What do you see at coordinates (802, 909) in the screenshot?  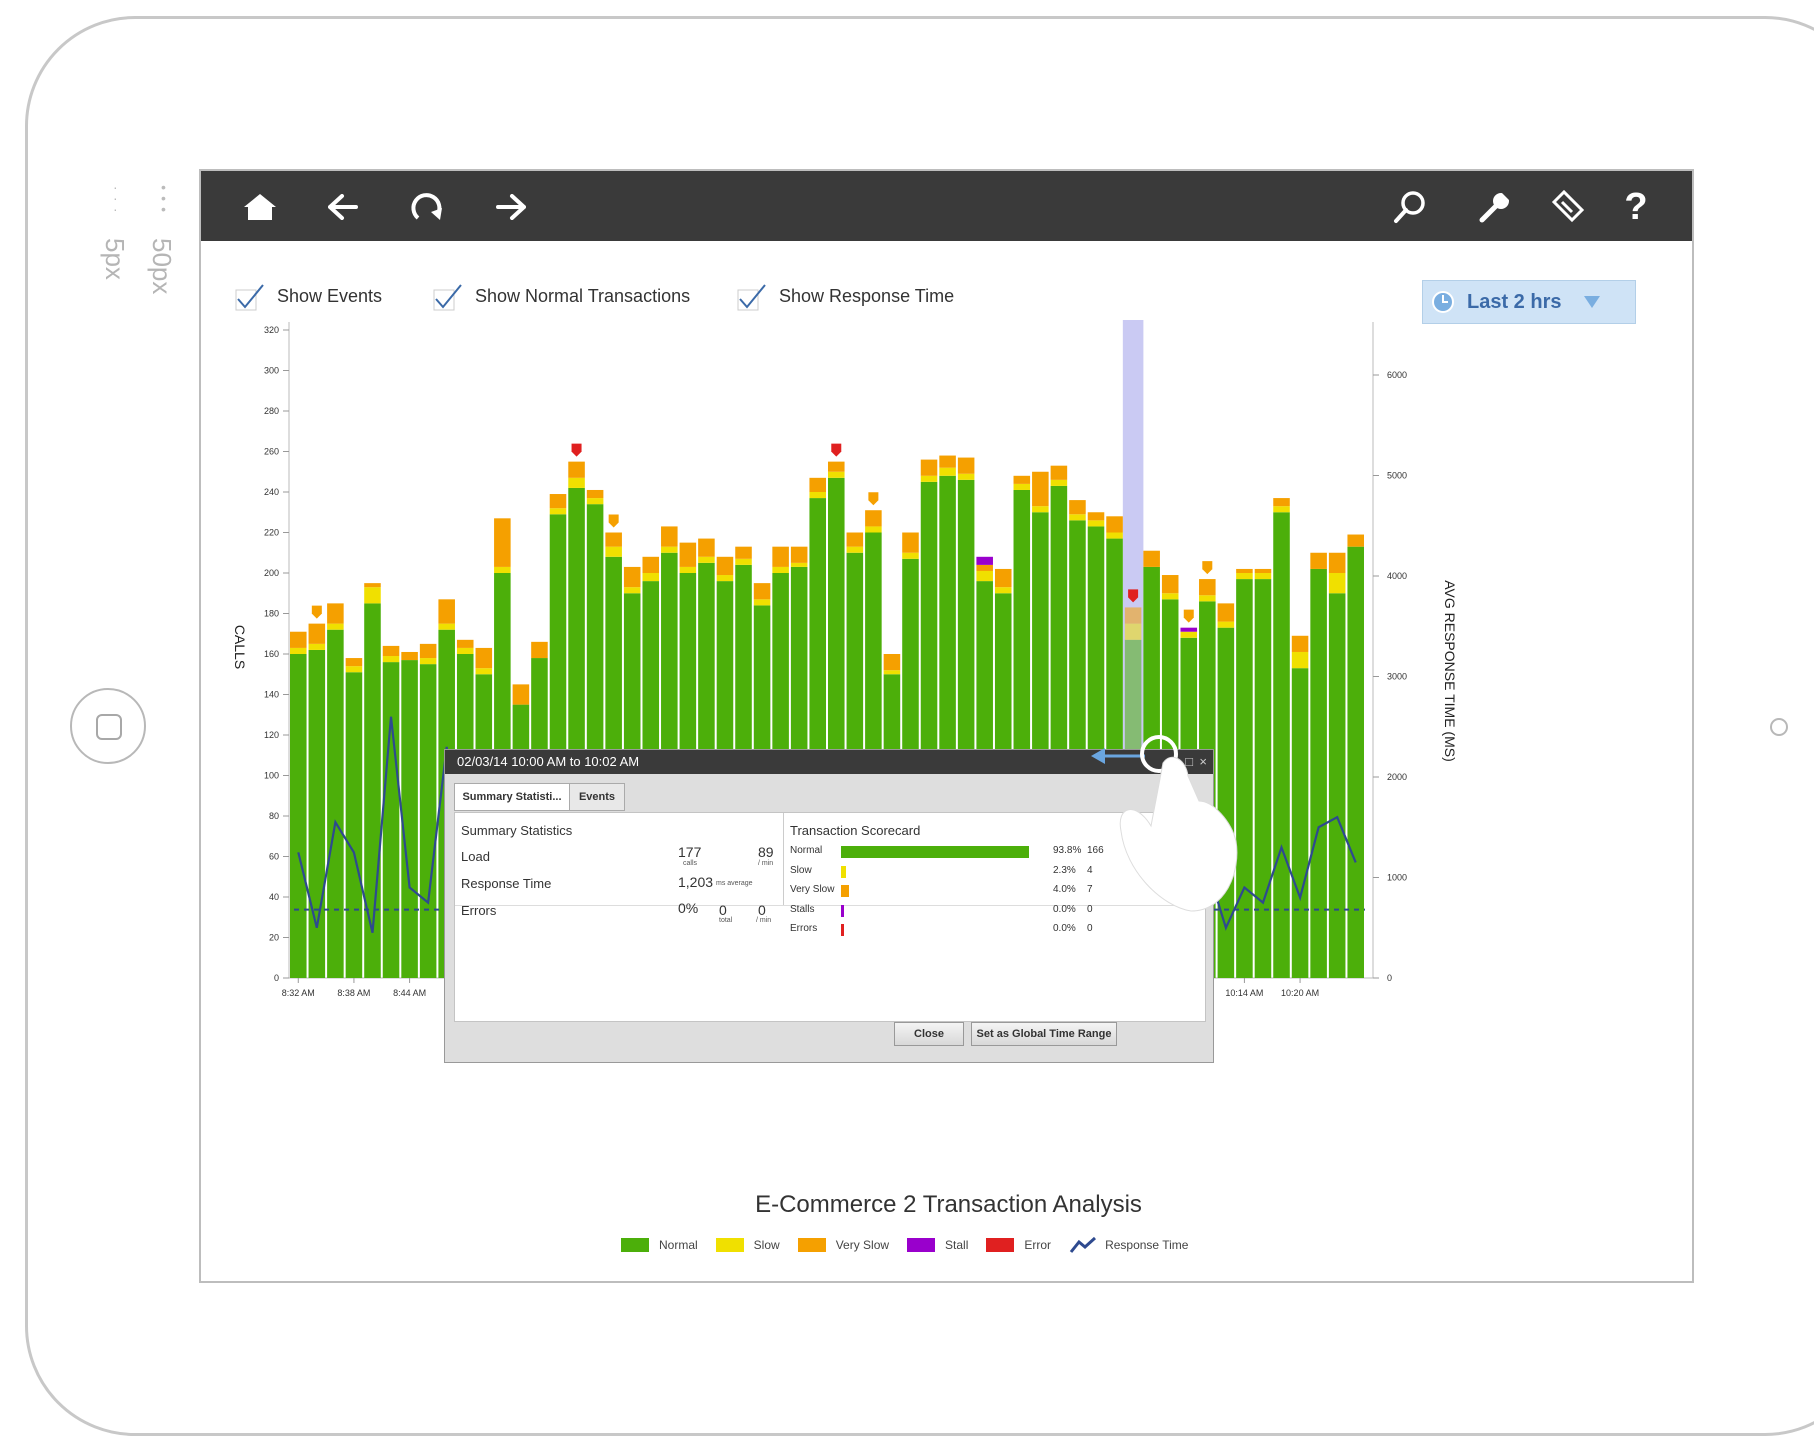 I see `scorecard-label: Stalls` at bounding box center [802, 909].